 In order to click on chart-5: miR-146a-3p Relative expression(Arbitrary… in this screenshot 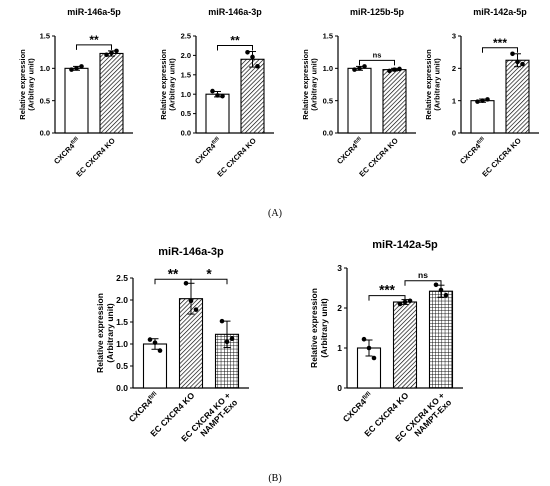, I will do `click(172, 345)`.